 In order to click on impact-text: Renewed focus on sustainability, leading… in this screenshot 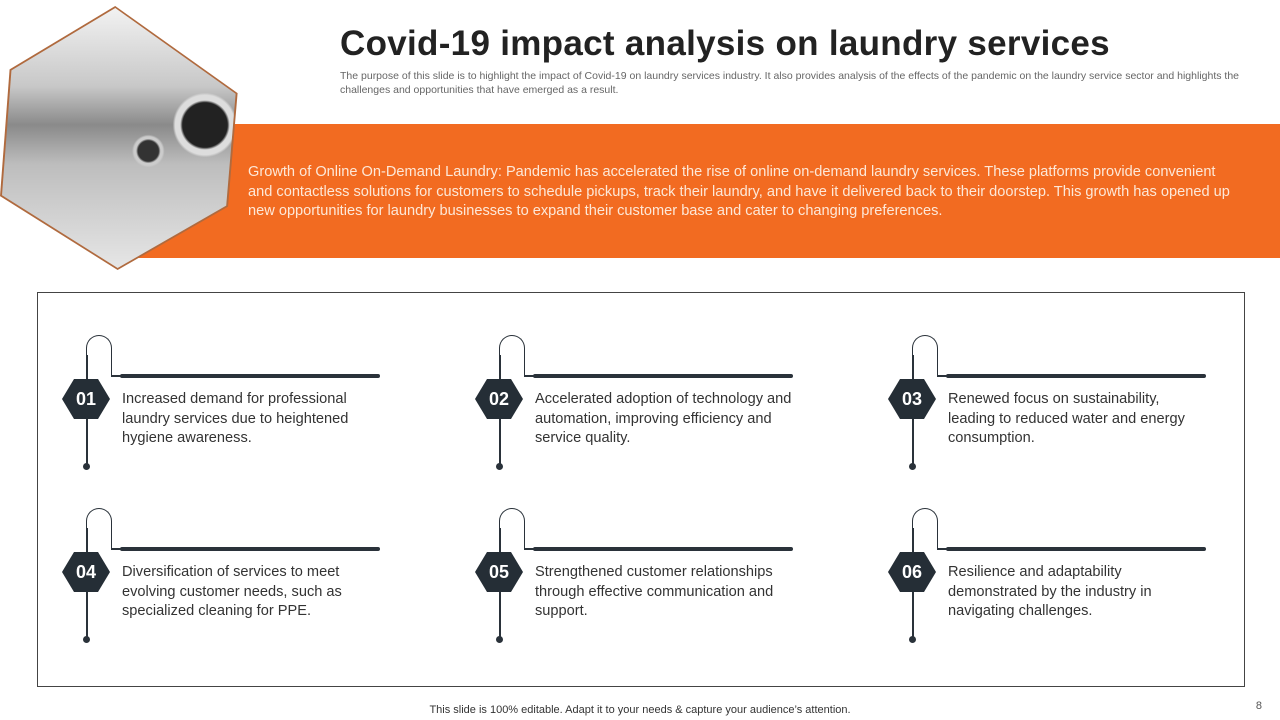, I will do `click(1066, 418)`.